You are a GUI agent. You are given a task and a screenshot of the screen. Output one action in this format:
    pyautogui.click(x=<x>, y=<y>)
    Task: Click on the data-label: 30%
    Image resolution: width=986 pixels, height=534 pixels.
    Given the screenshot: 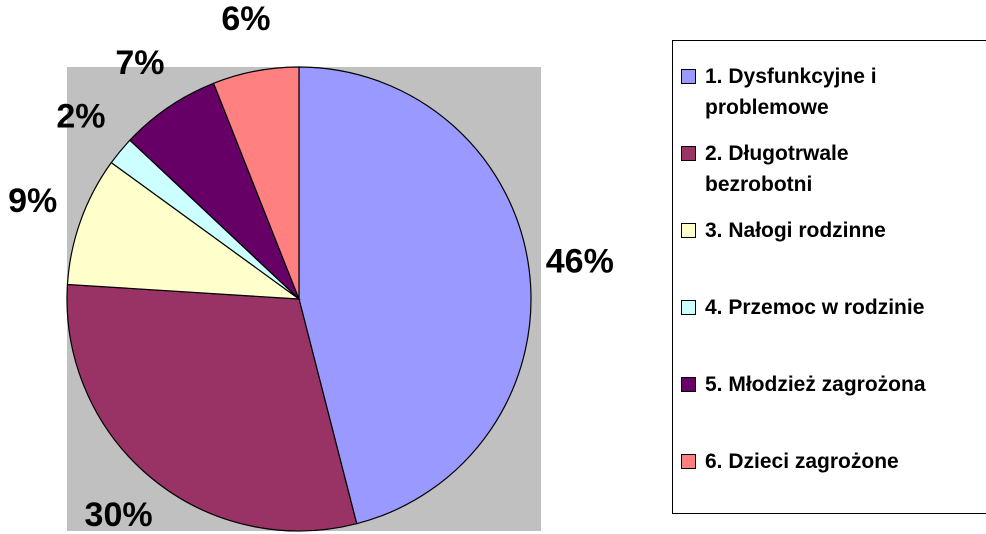 What is the action you would take?
    pyautogui.click(x=119, y=515)
    